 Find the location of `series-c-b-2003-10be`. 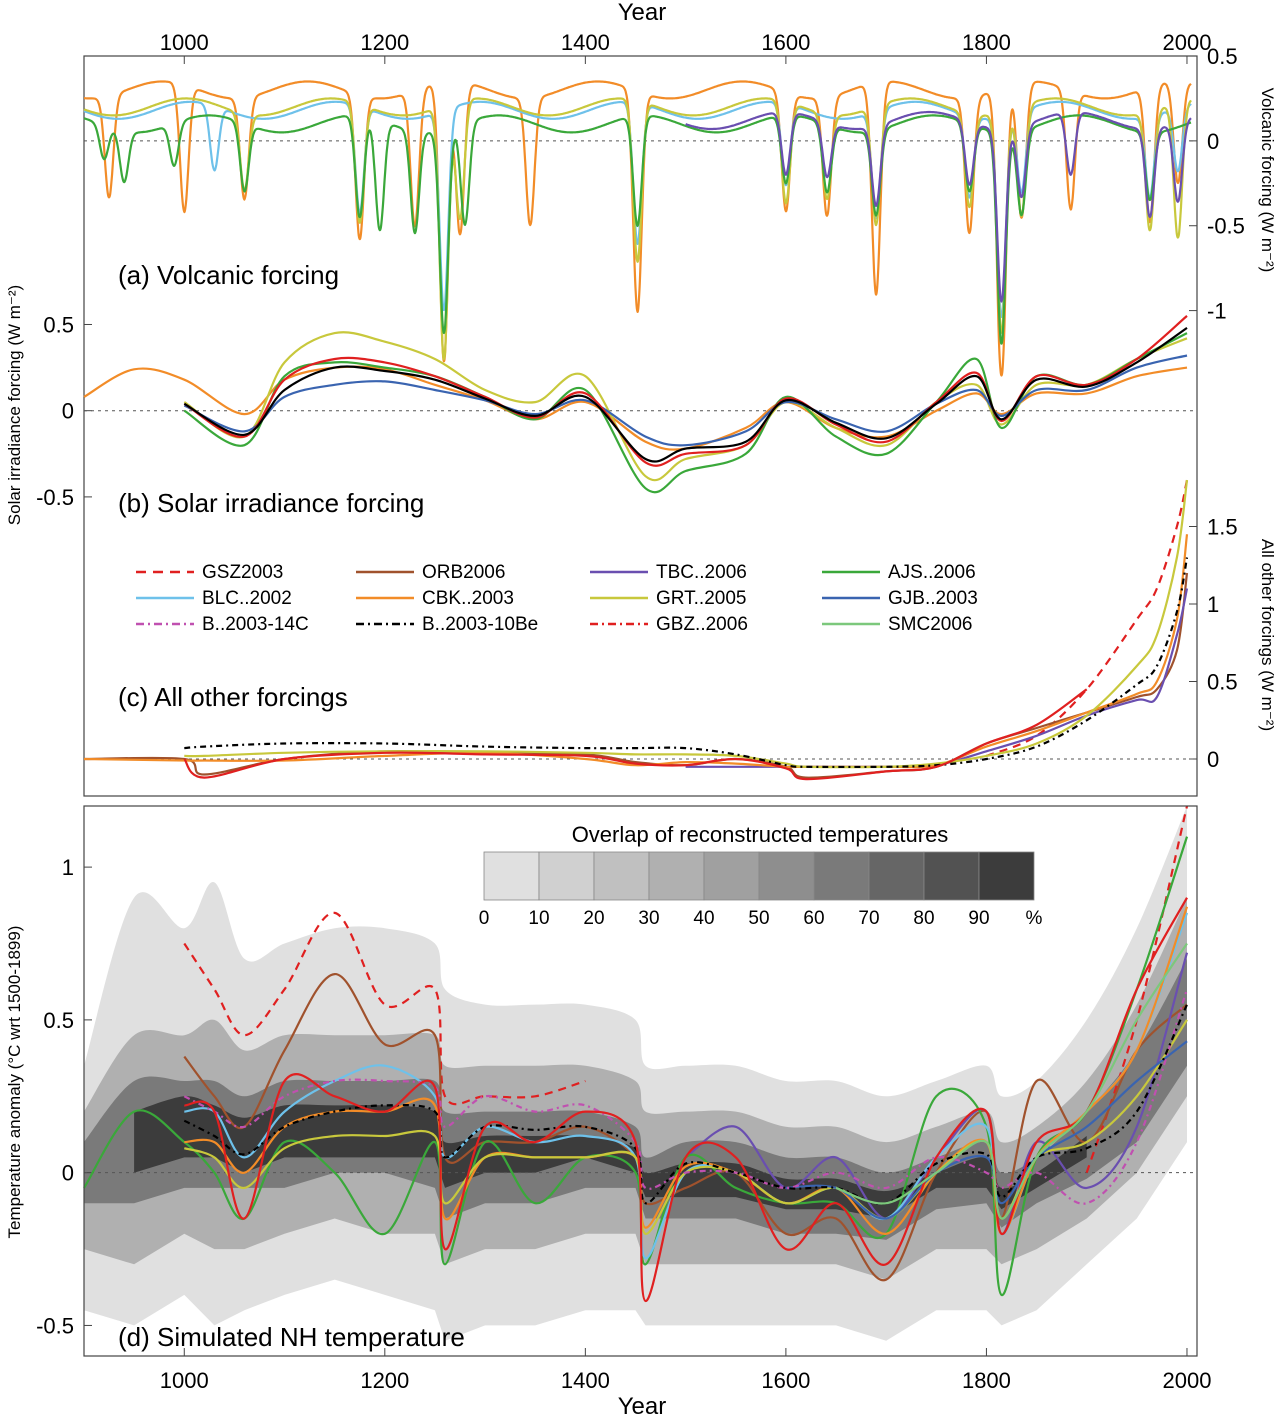

series-c-b-2003-10be is located at coordinates (686, 663).